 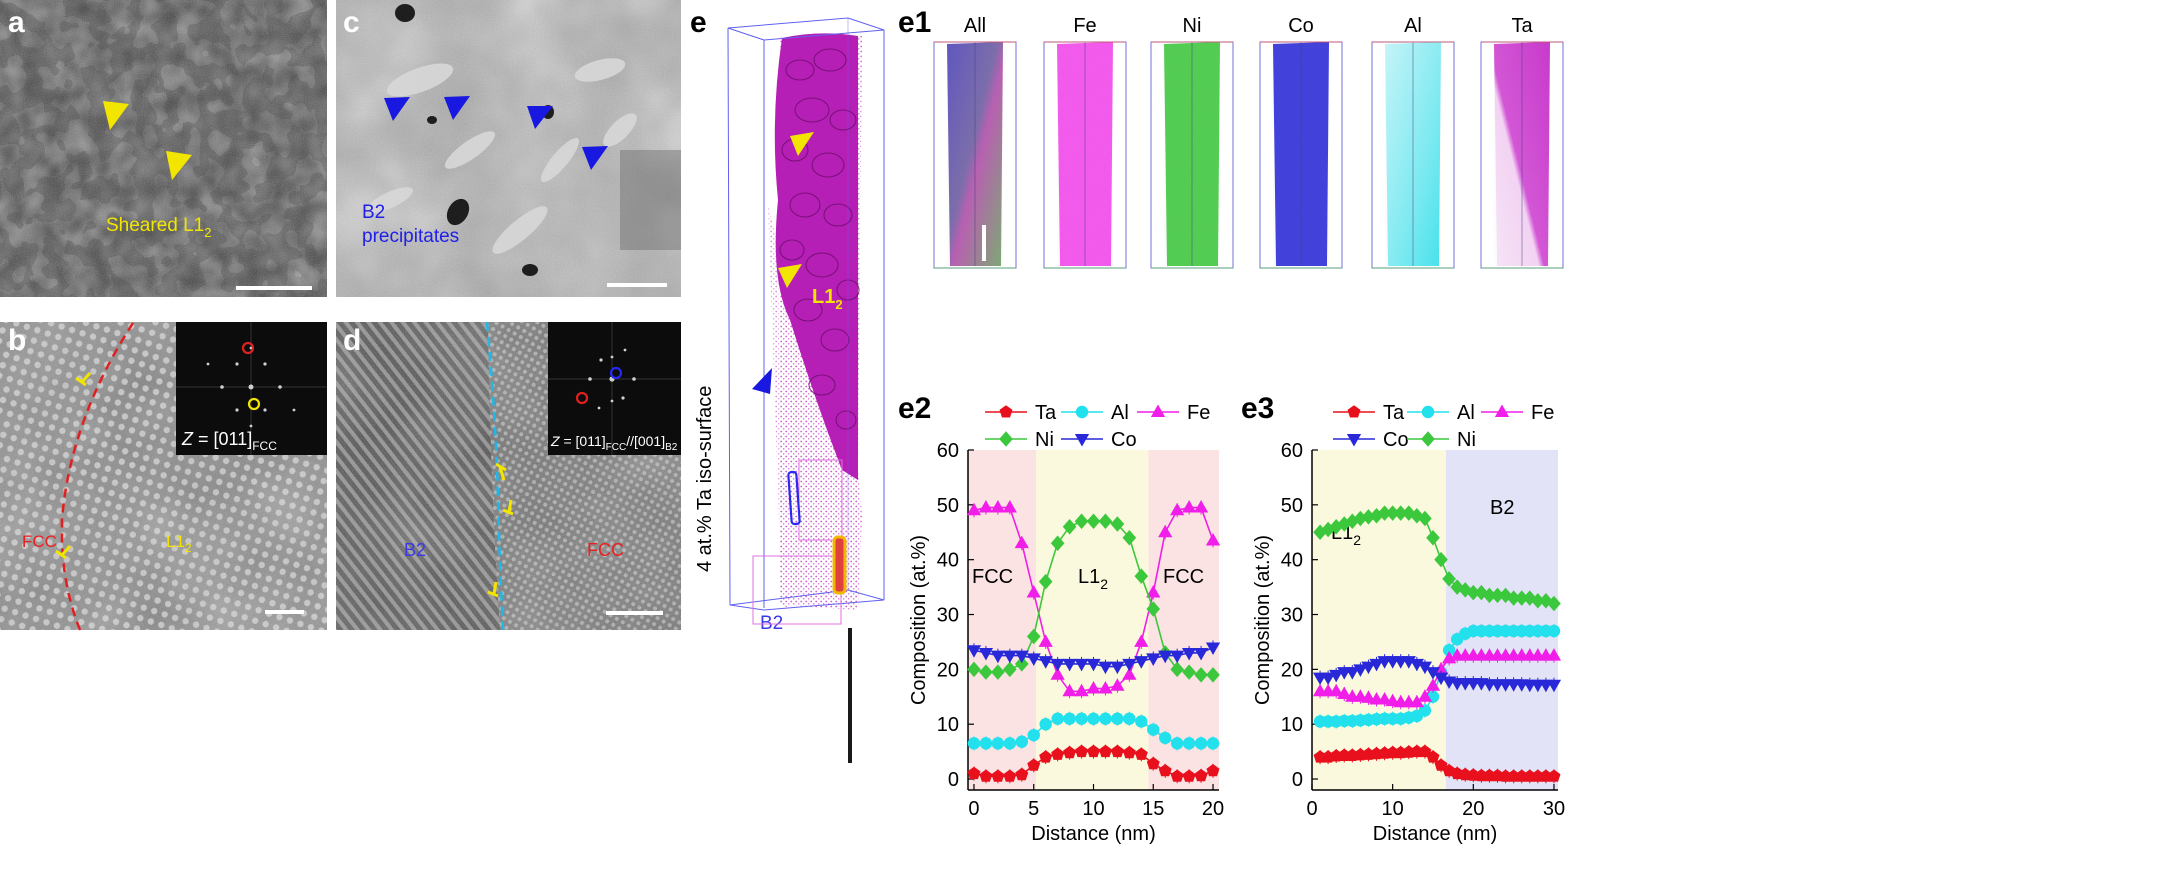 What do you see at coordinates (1120, 413) in the screenshot?
I see `legend-label-al: Al` at bounding box center [1120, 413].